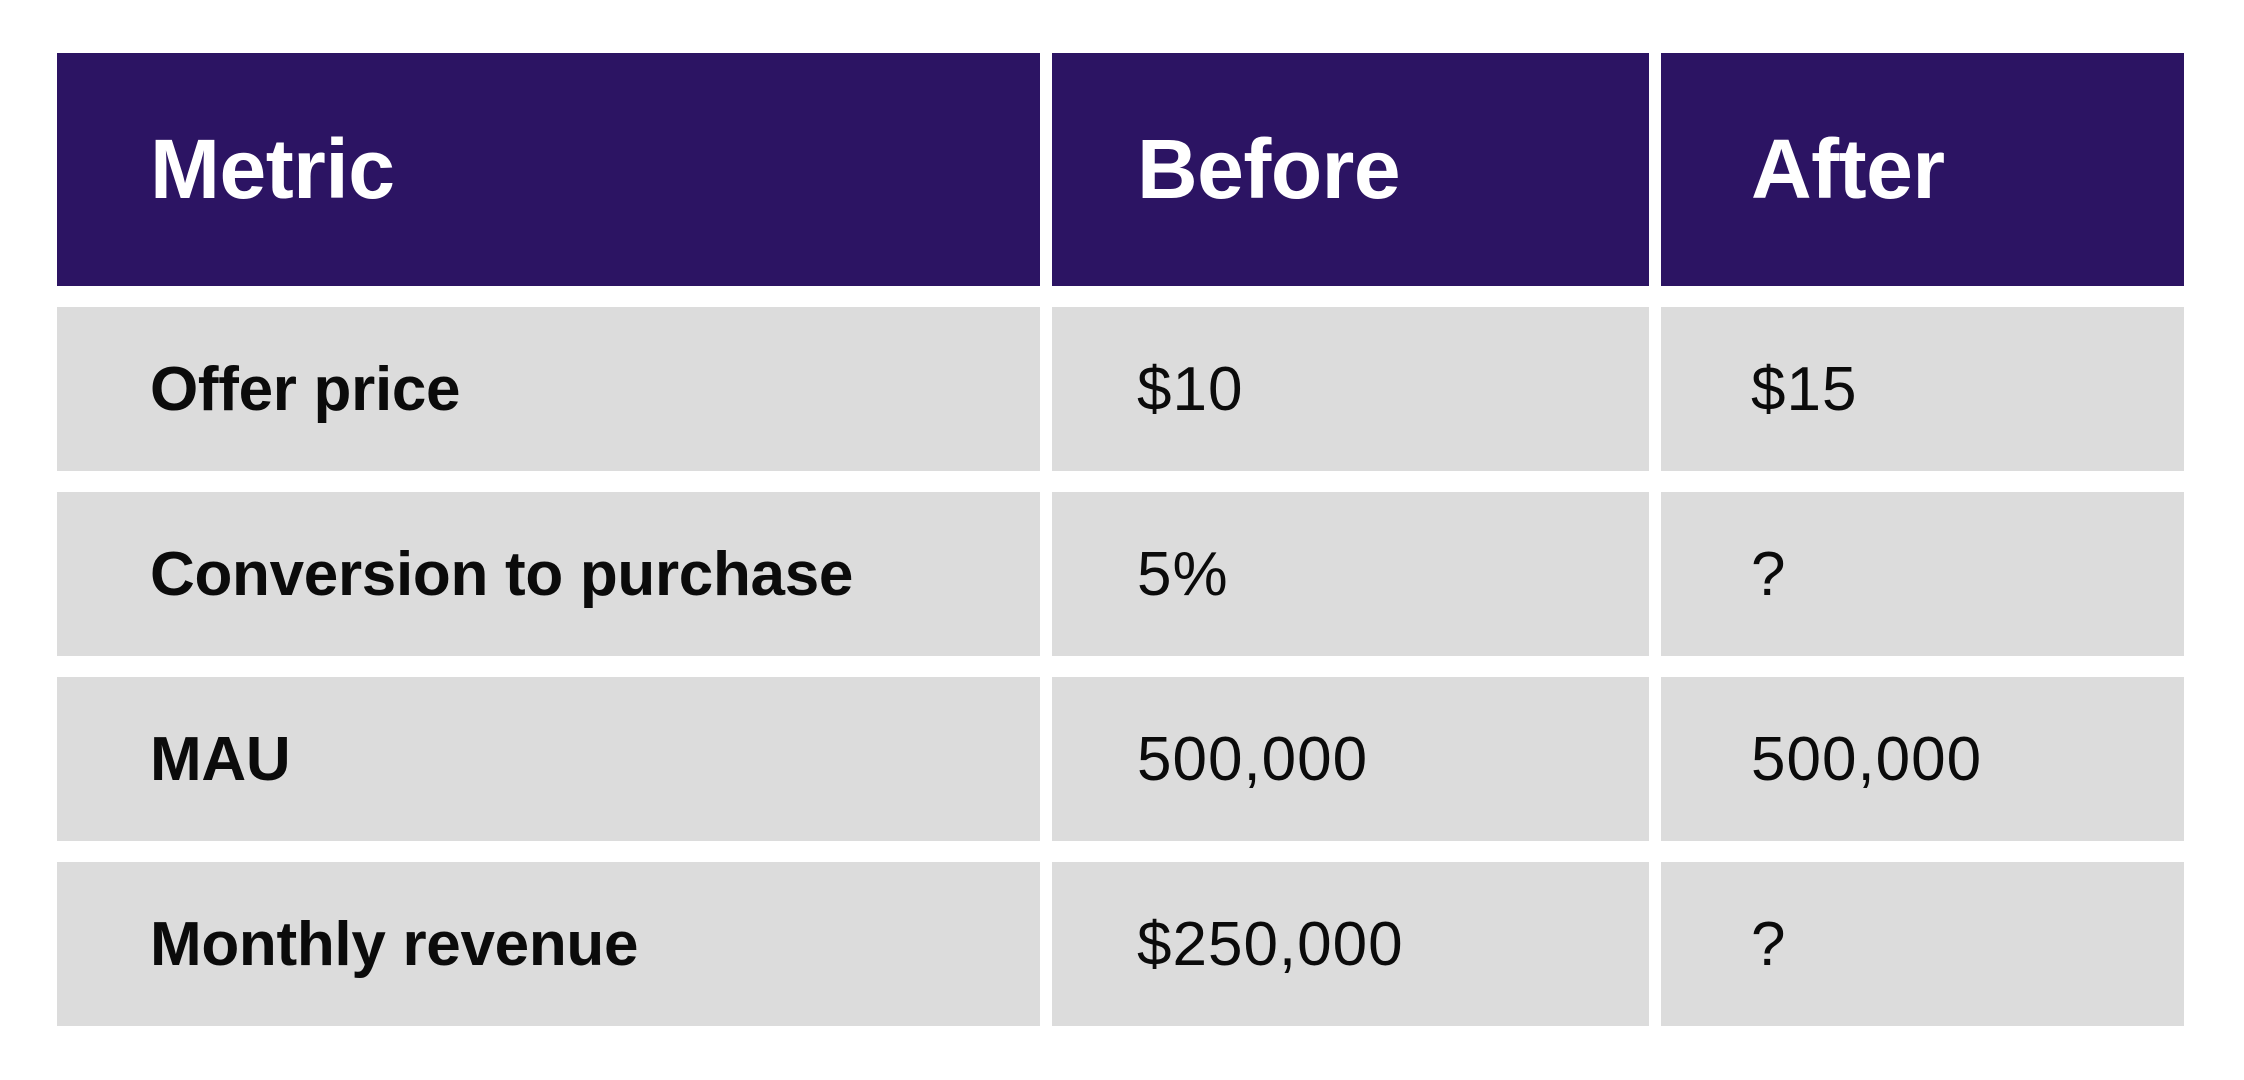 Image resolution: width=2244 pixels, height=1080 pixels. Describe the element at coordinates (548, 574) in the screenshot. I see `row-conversion-metric: Conversion to purchase` at that location.